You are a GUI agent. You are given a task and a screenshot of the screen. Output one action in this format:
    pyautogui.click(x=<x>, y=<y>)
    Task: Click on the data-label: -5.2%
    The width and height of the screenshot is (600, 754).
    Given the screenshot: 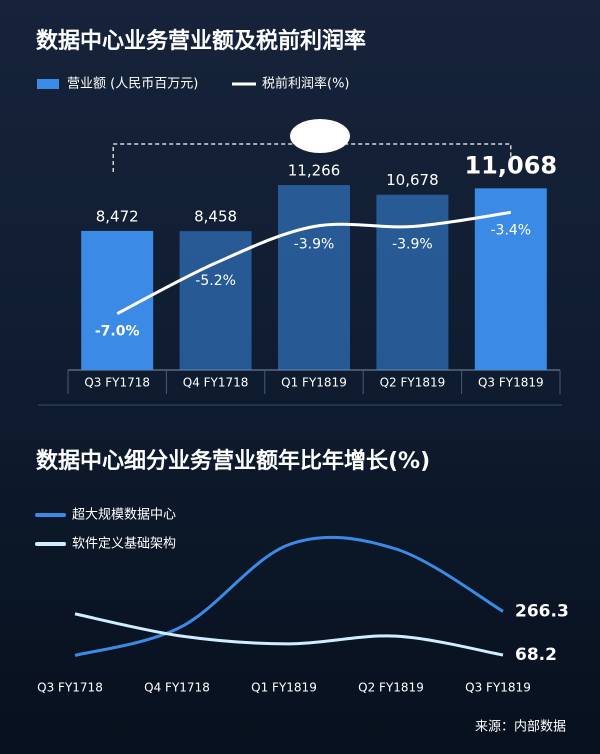 What is the action you would take?
    pyautogui.click(x=215, y=281)
    